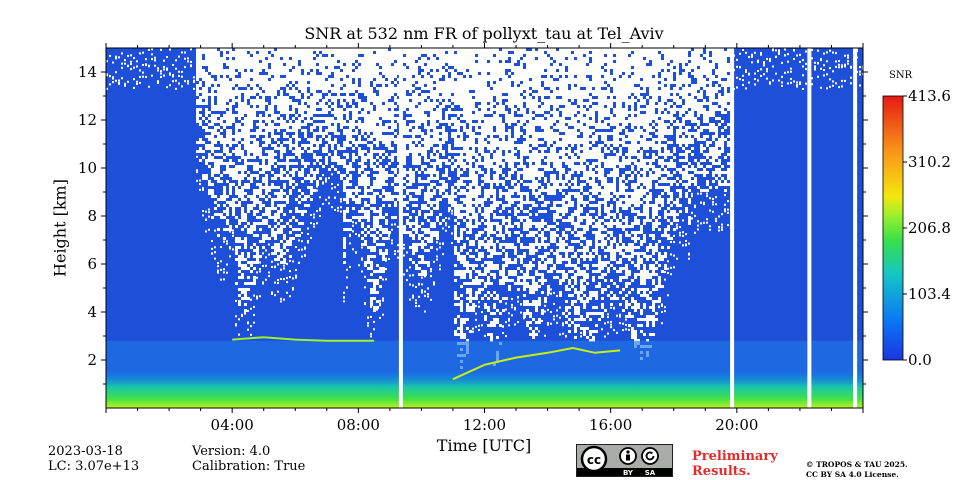  I want to click on y-tick-label: 6, so click(92, 264).